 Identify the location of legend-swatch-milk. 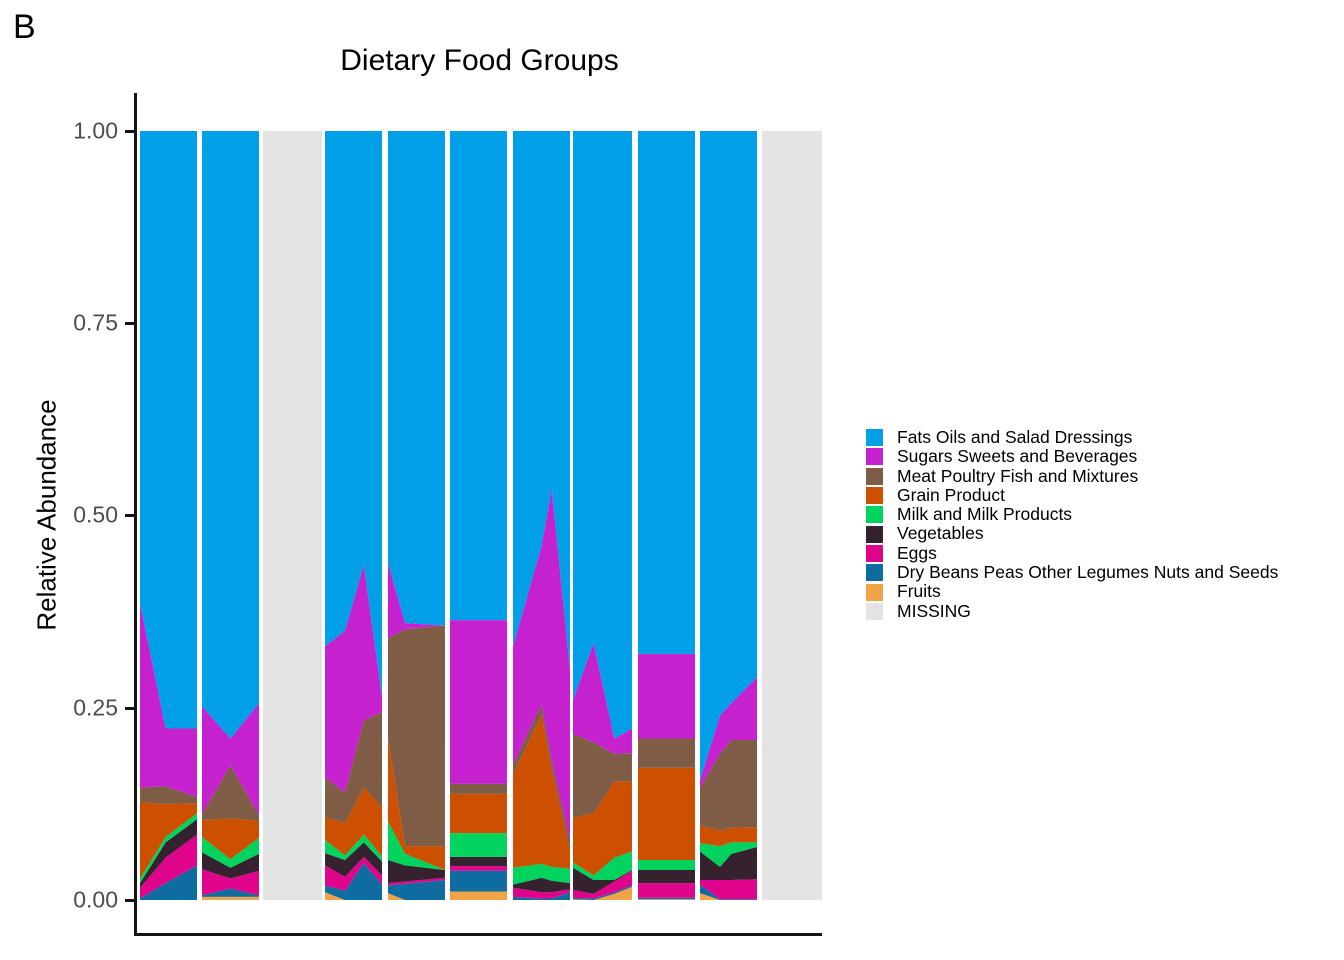
(874, 515).